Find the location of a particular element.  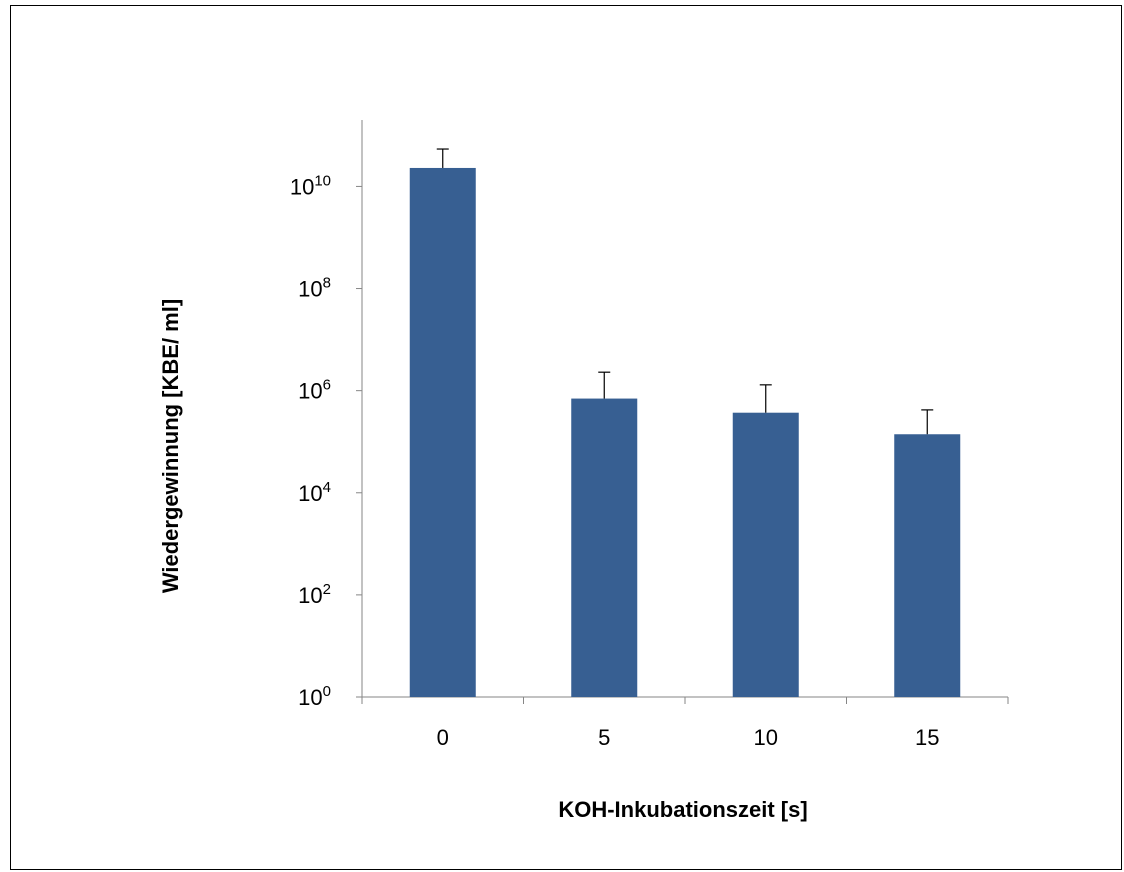

y-tick-exponent: 0 is located at coordinates (327, 691).